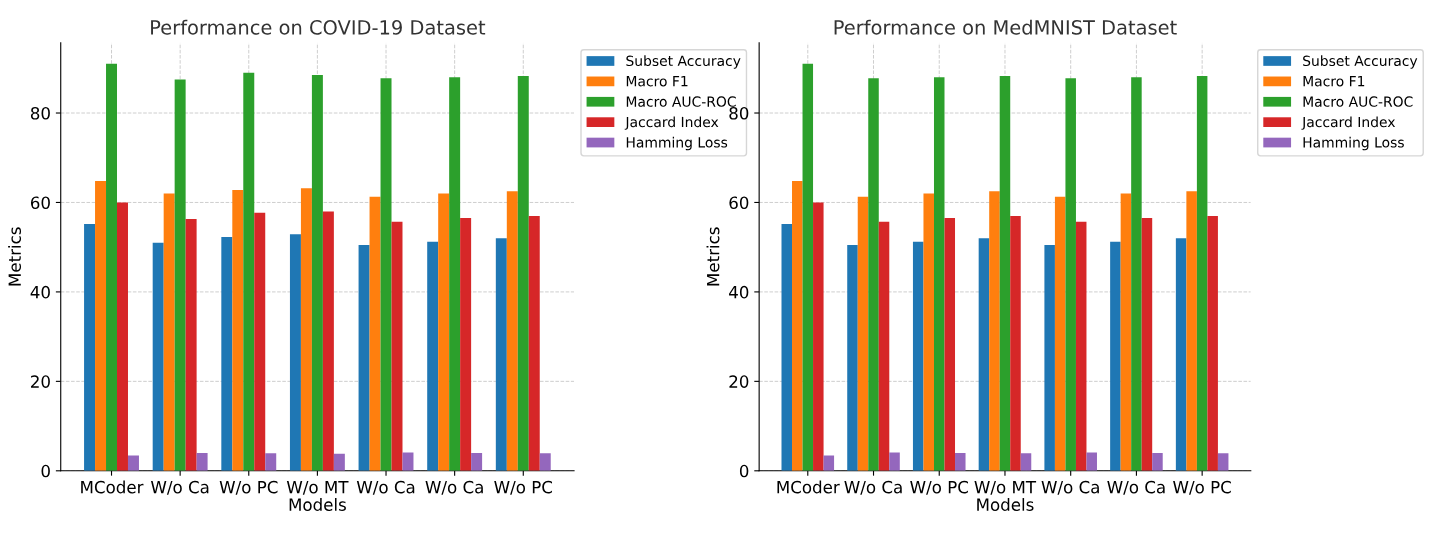  Describe the element at coordinates (45, 471) in the screenshot. I see `y-tick-label: 0` at that location.